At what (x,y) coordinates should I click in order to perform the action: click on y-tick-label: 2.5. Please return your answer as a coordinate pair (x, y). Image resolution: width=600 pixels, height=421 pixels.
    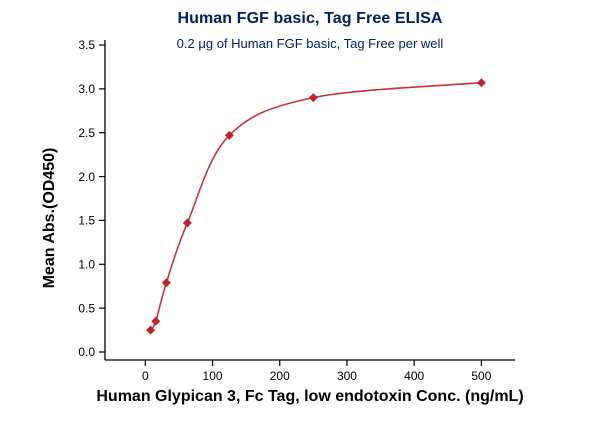
    Looking at the image, I should click on (86, 133).